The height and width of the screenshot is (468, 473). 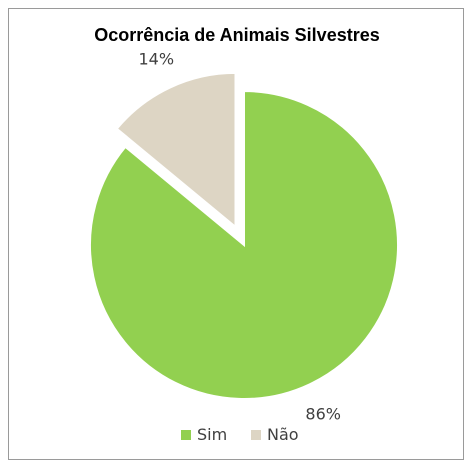 I want to click on legend-label-1: Sim, so click(x=212, y=434).